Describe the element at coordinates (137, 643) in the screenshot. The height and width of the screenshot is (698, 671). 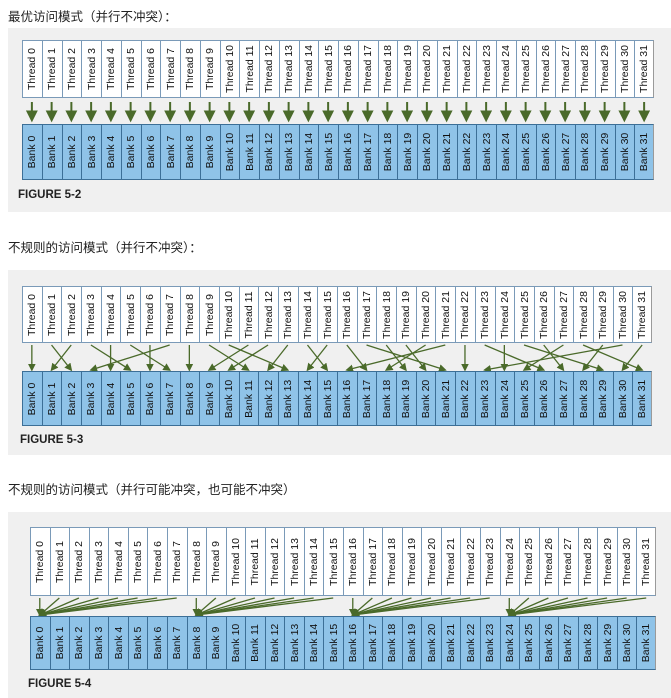
I see `bank-5: Bank 5` at that location.